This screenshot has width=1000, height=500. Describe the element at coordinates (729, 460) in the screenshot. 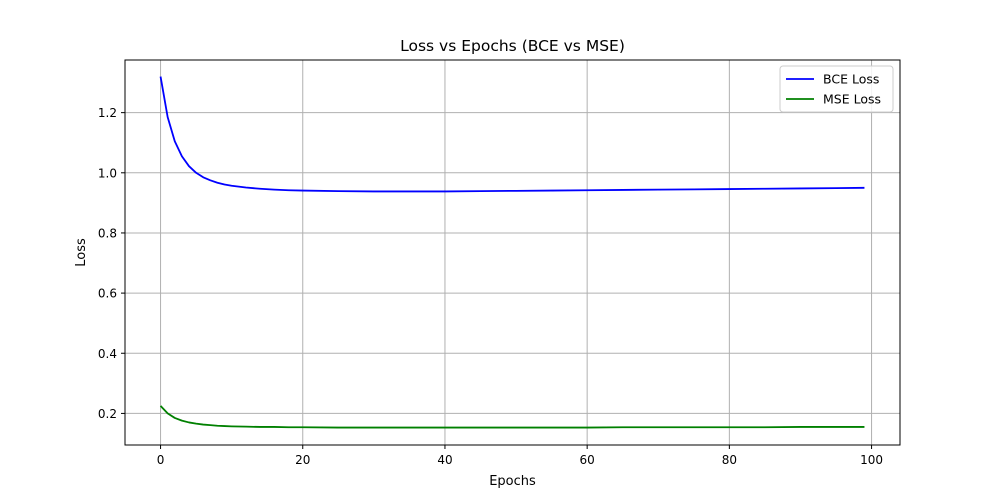

I see `x-tick-label: 80` at that location.